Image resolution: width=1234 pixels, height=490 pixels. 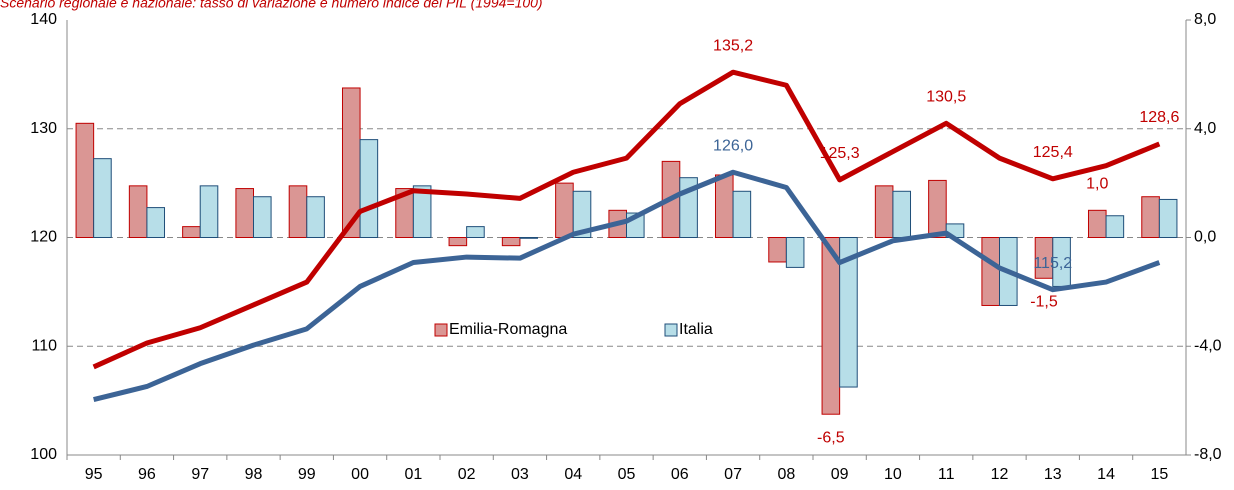 What do you see at coordinates (1000, 474) in the screenshot?
I see `x-tick-label: 12` at bounding box center [1000, 474].